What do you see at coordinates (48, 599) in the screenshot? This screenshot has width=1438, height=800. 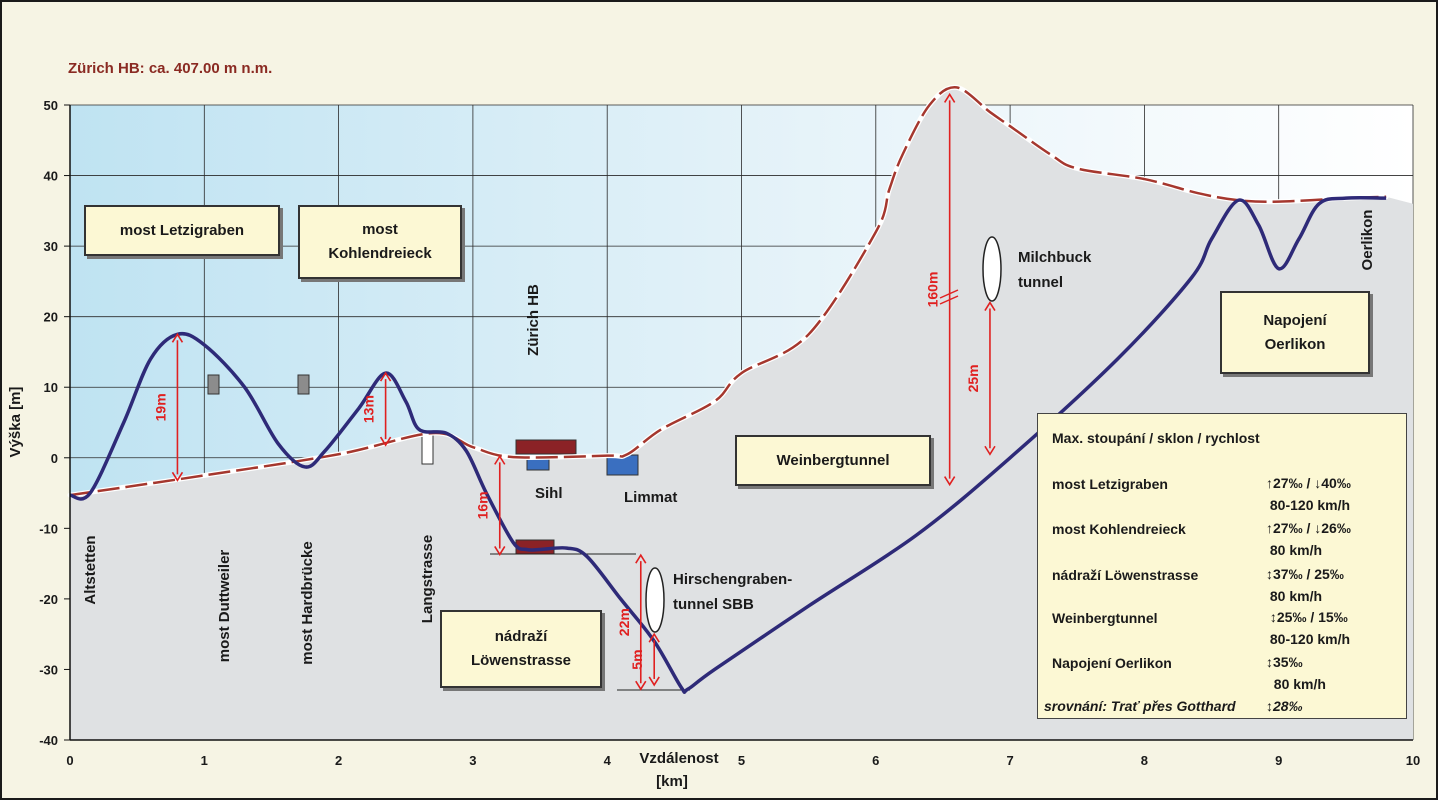 I see `y-tick-label: -20` at bounding box center [48, 599].